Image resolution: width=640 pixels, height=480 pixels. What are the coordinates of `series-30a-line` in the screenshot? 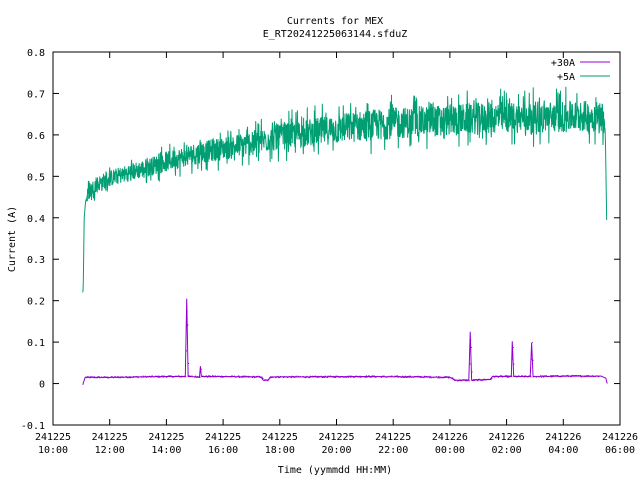 It's located at (345, 341).